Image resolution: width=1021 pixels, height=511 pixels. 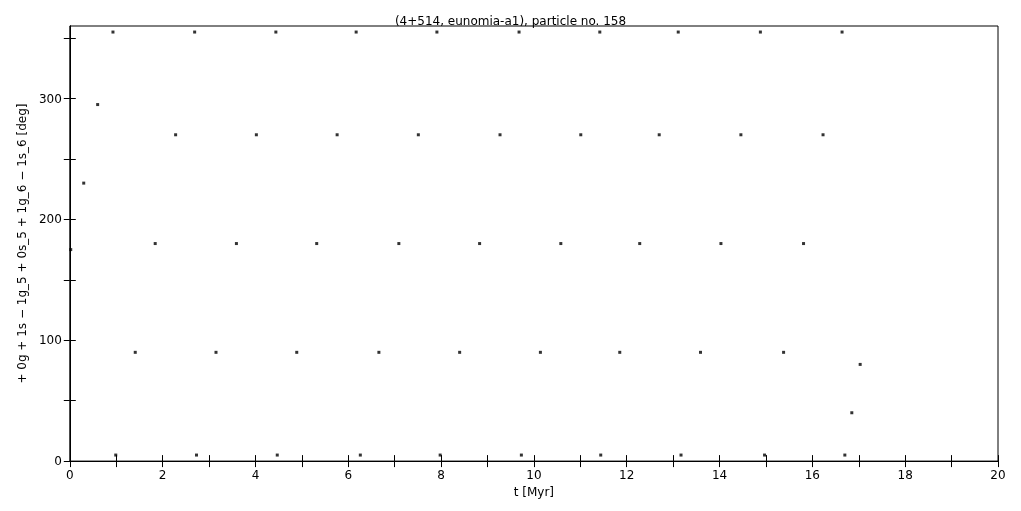 I want to click on x-tick-label: 6, so click(x=348, y=475).